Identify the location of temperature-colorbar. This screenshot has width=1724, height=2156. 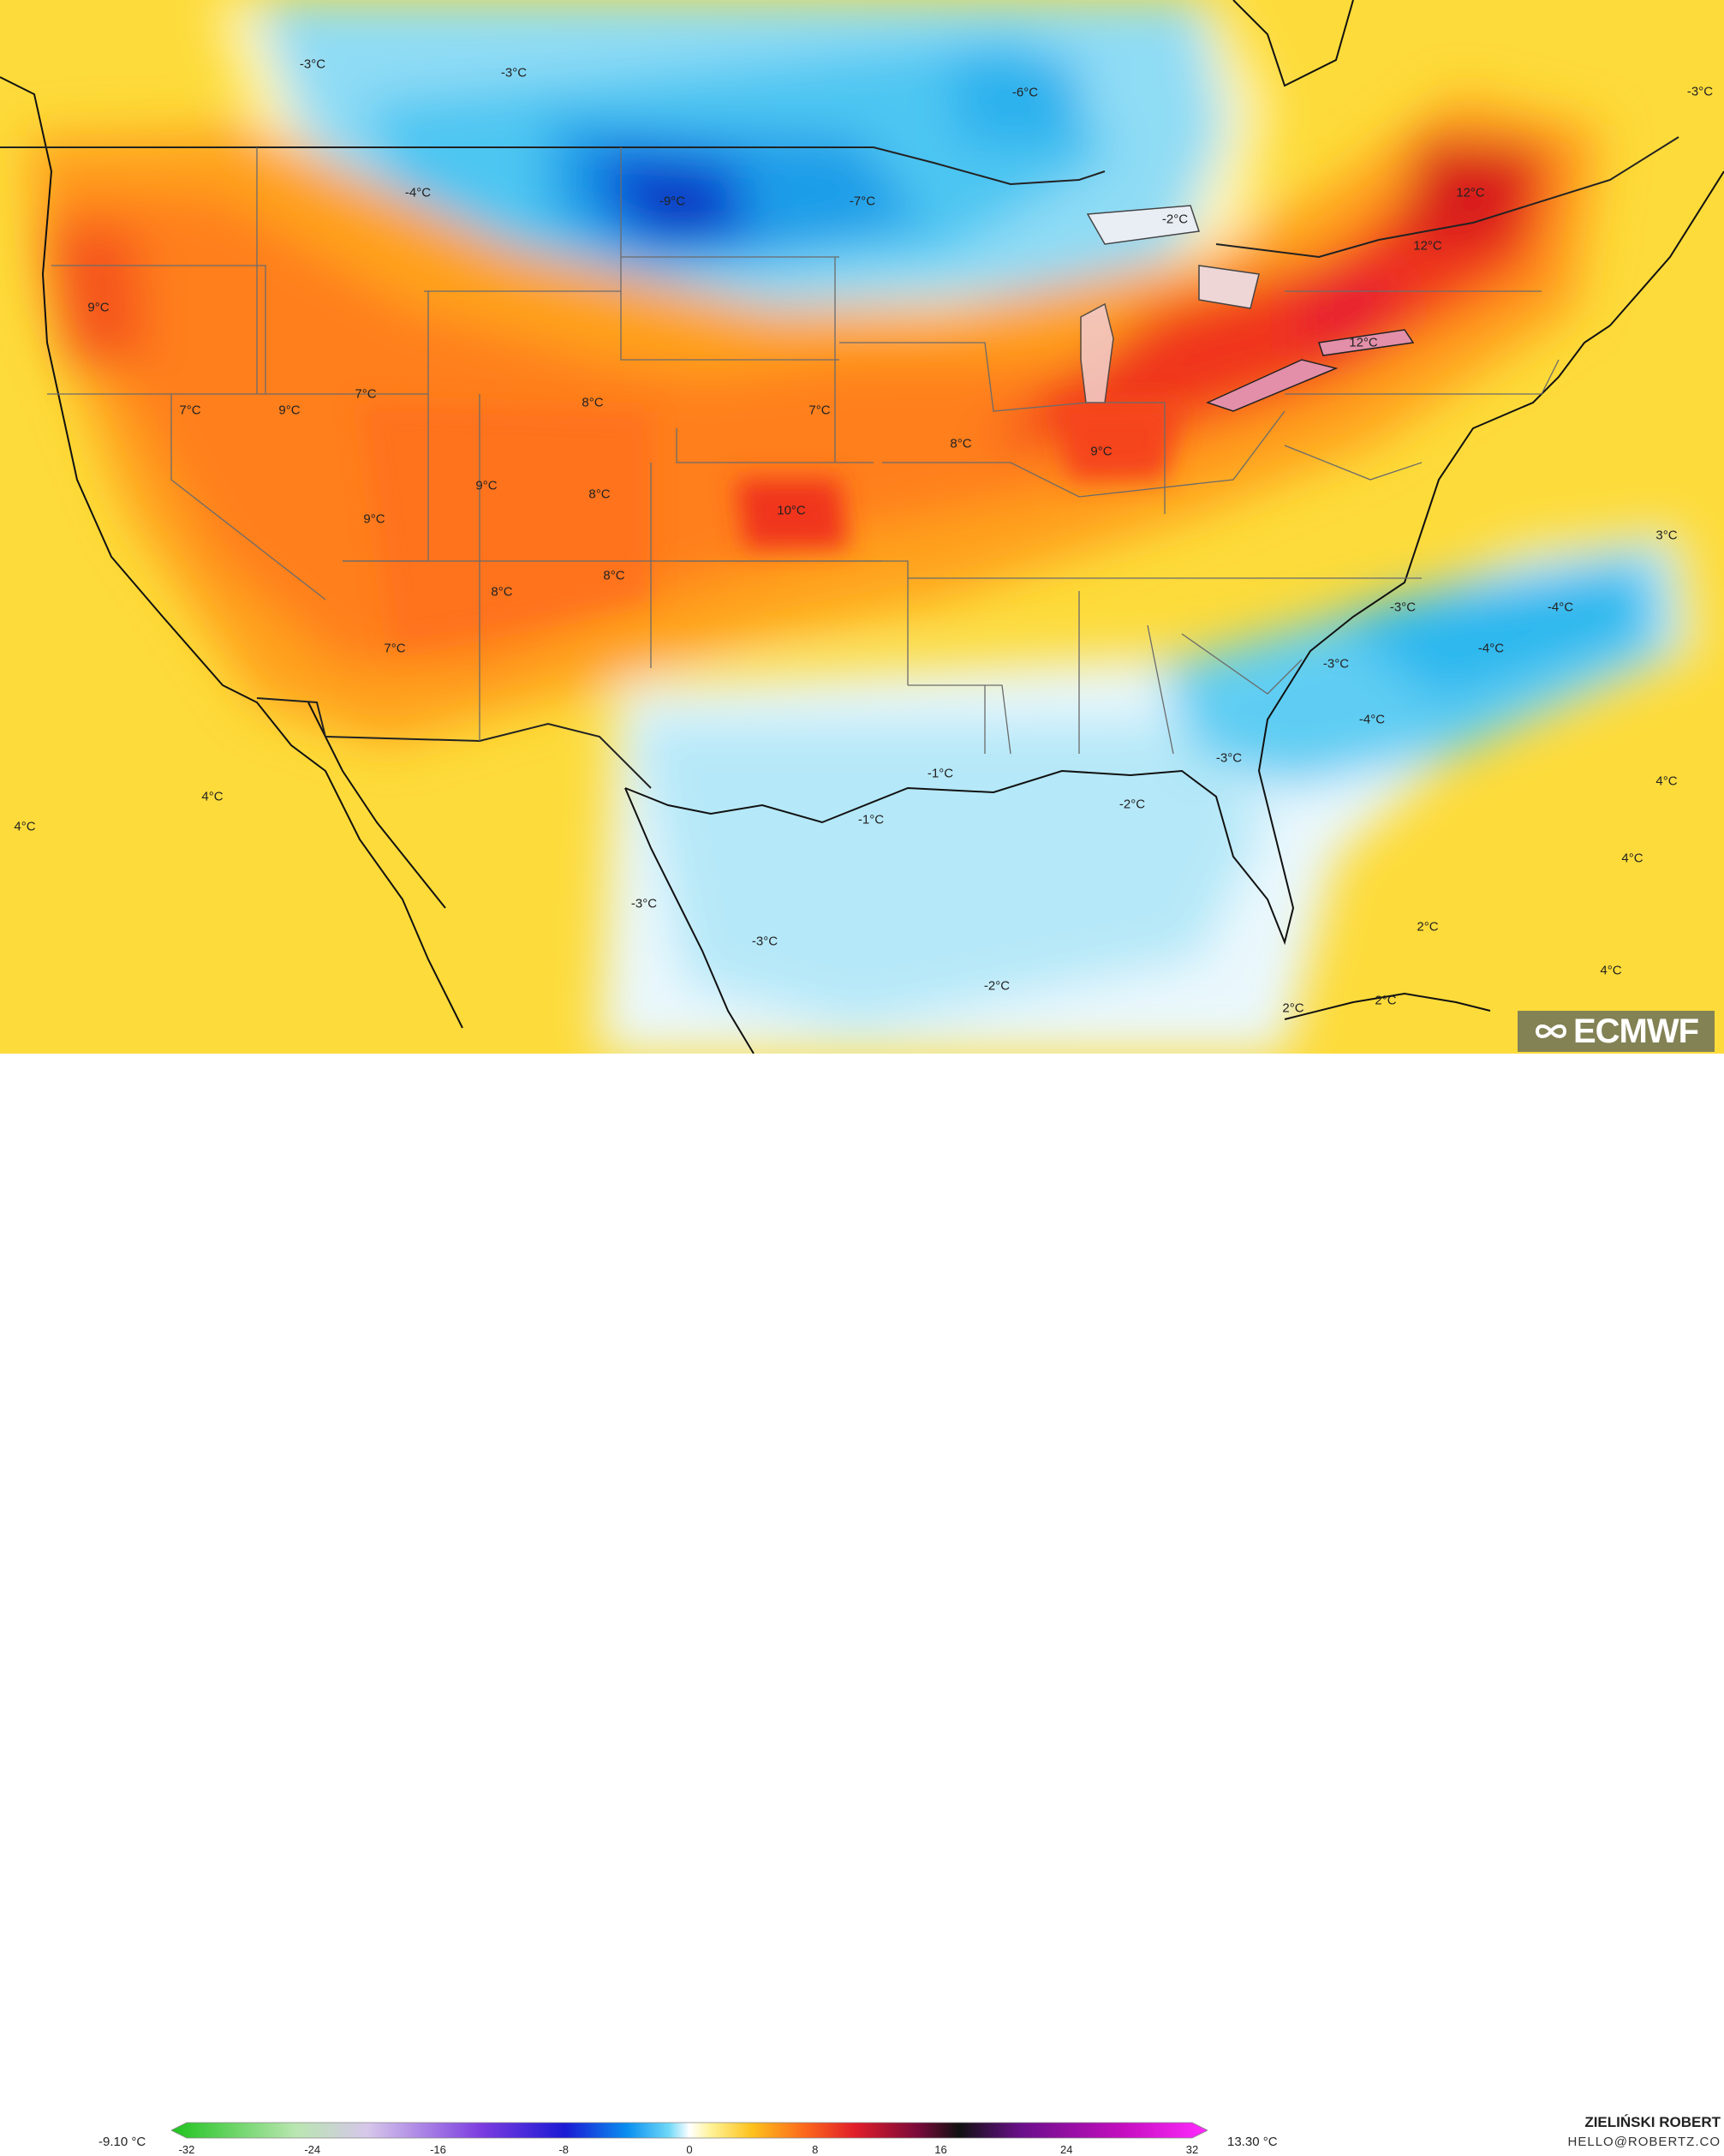
(689, 2130).